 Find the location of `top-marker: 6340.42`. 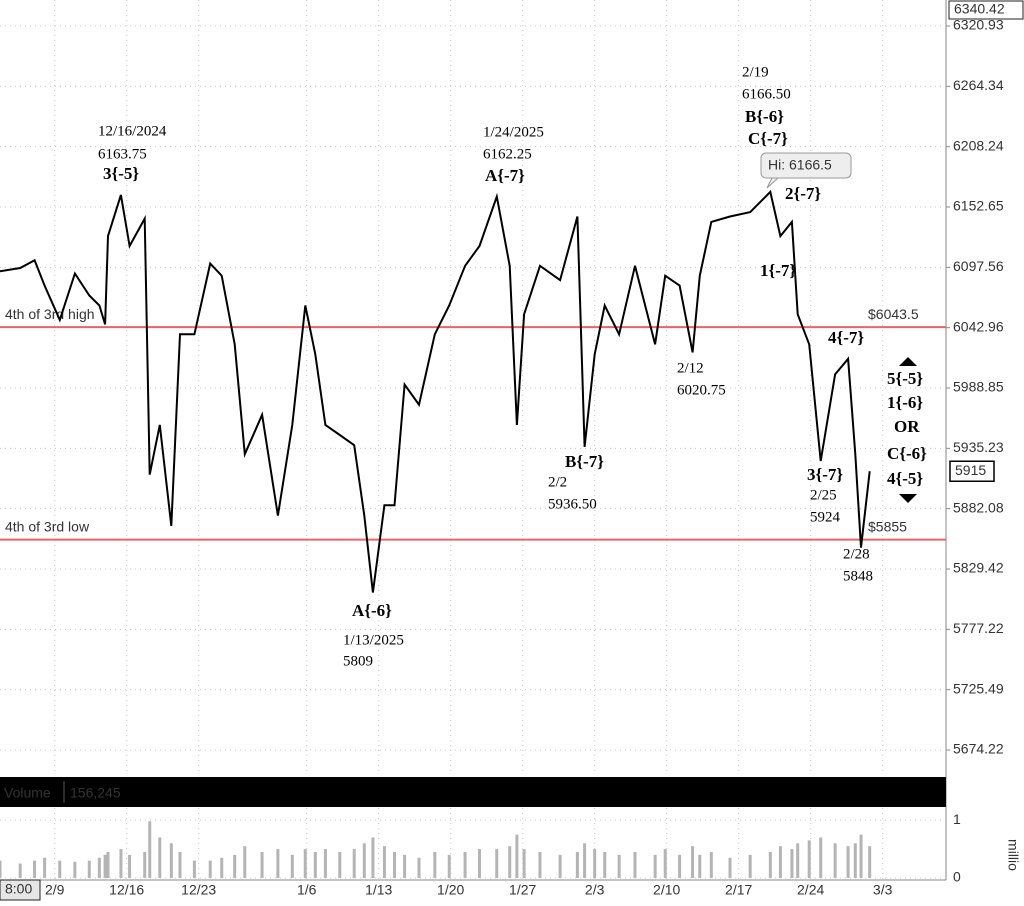

top-marker: 6340.42 is located at coordinates (979, 9).